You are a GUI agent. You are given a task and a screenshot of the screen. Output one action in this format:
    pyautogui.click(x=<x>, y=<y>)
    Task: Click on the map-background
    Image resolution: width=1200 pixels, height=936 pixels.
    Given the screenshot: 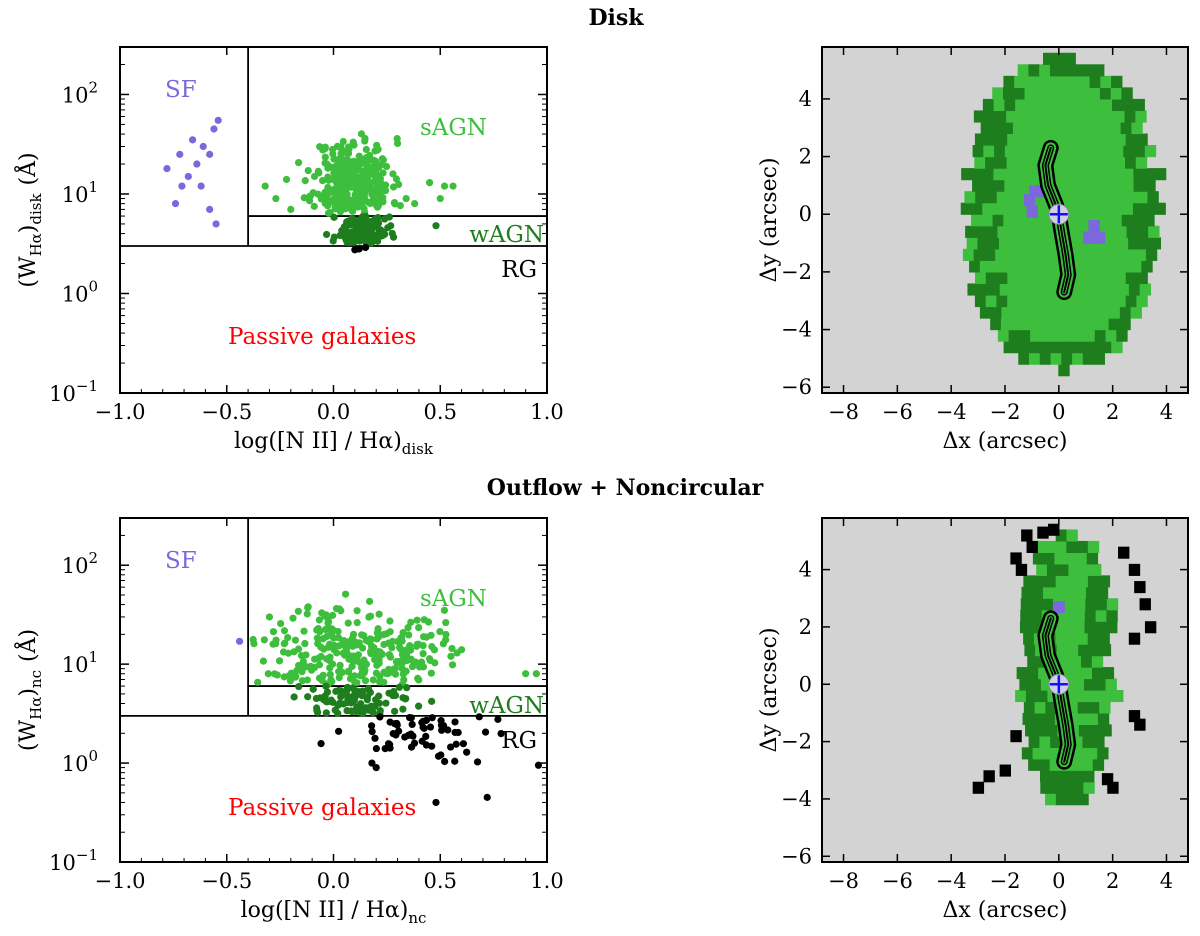 What is the action you would take?
    pyautogui.click(x=1005, y=690)
    